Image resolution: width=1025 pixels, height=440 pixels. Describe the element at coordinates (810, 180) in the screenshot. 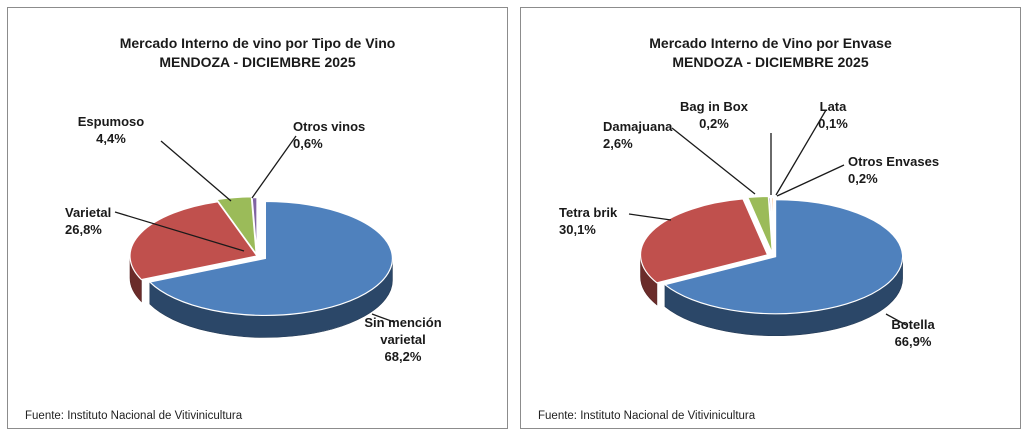

I see `leader-line-otros-envases` at that location.